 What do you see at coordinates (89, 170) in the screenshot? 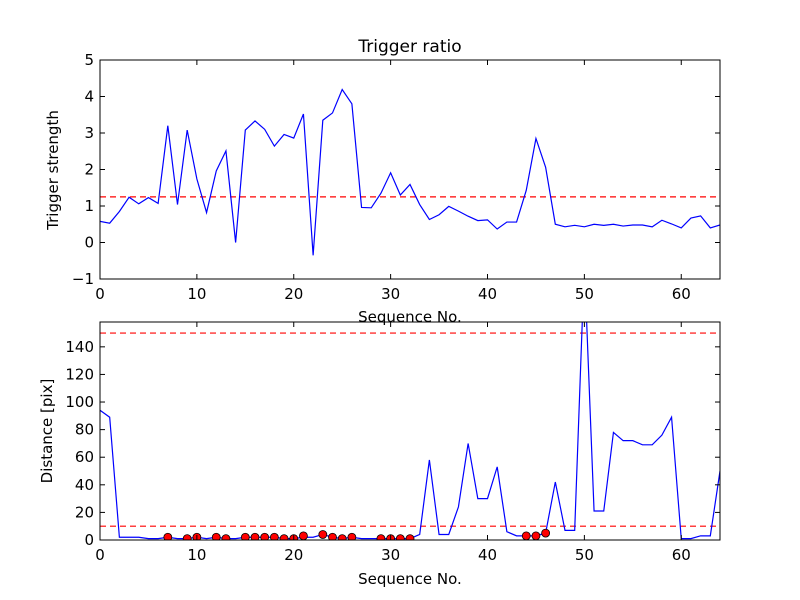
I see `y-tick-label: 2` at bounding box center [89, 170].